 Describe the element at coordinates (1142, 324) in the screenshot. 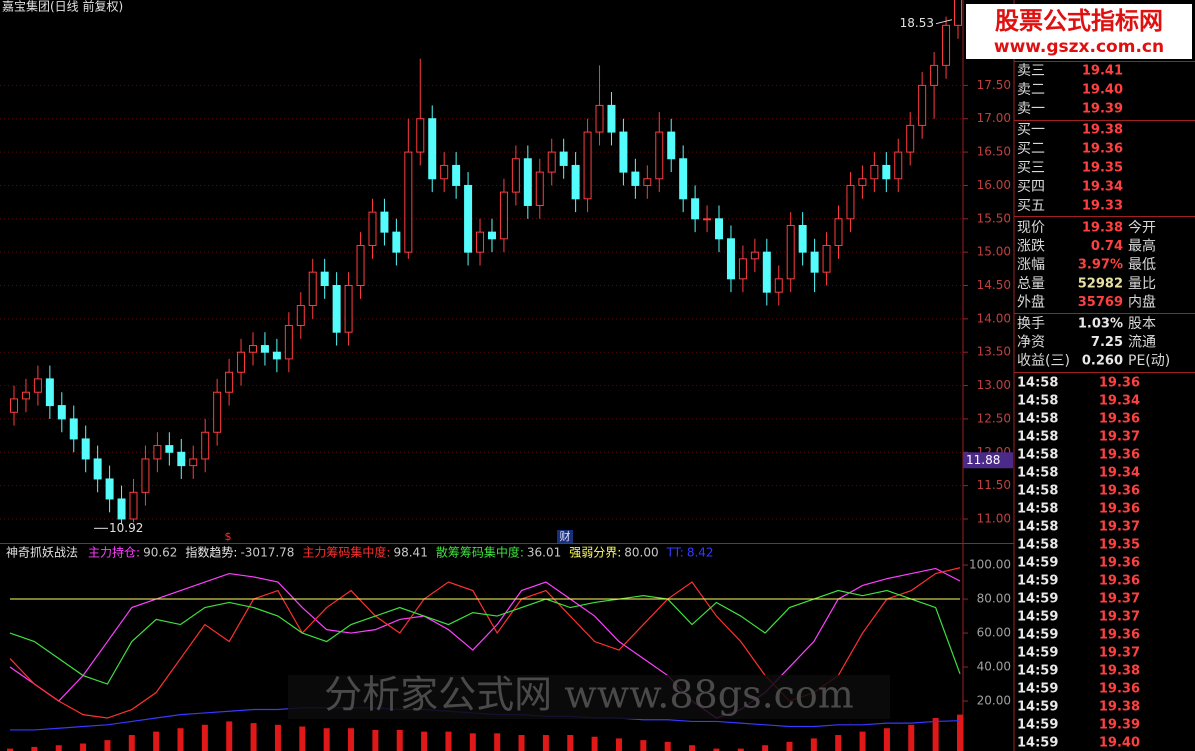

I see `stat-label: 股本` at that location.